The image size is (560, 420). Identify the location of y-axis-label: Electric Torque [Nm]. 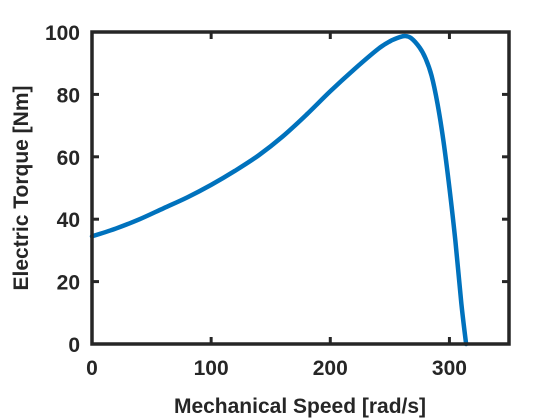
(21, 188).